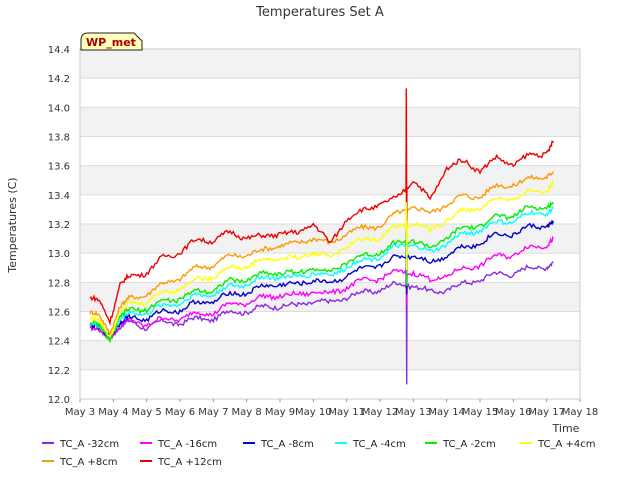 The image size is (640, 484). Describe the element at coordinates (580, 412) in the screenshot. I see `x-tick-label: May 18` at that location.